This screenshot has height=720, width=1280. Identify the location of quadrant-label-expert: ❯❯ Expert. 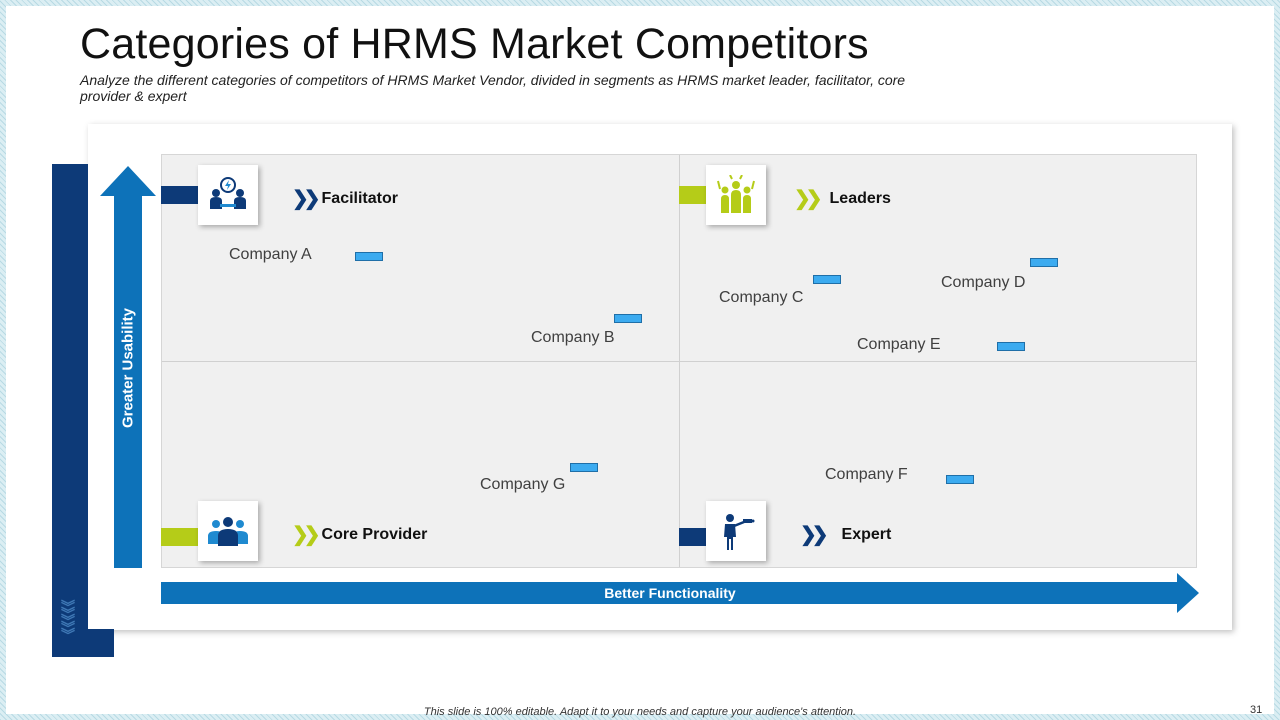
(846, 535).